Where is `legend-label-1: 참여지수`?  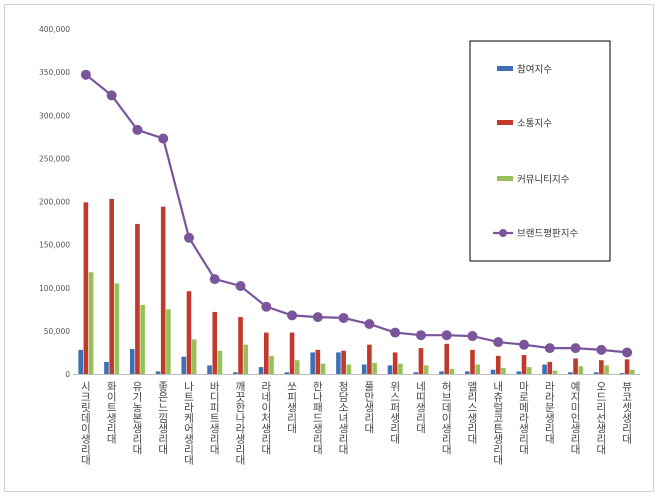
legend-label-1: 참여지수 is located at coordinates (534, 70).